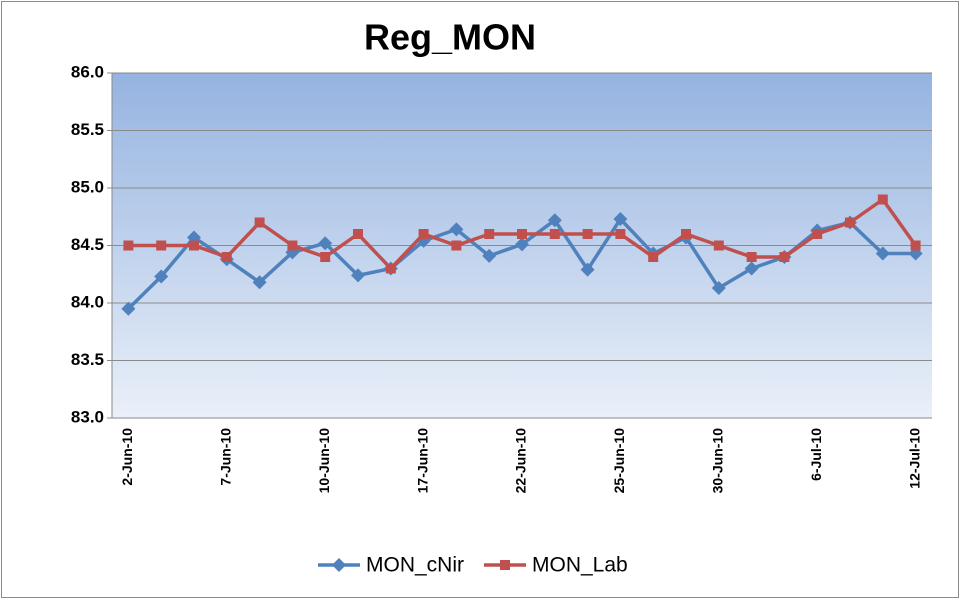 The height and width of the screenshot is (600, 961). Describe the element at coordinates (87, 416) in the screenshot. I see `y-tick-label: 83.0` at that location.